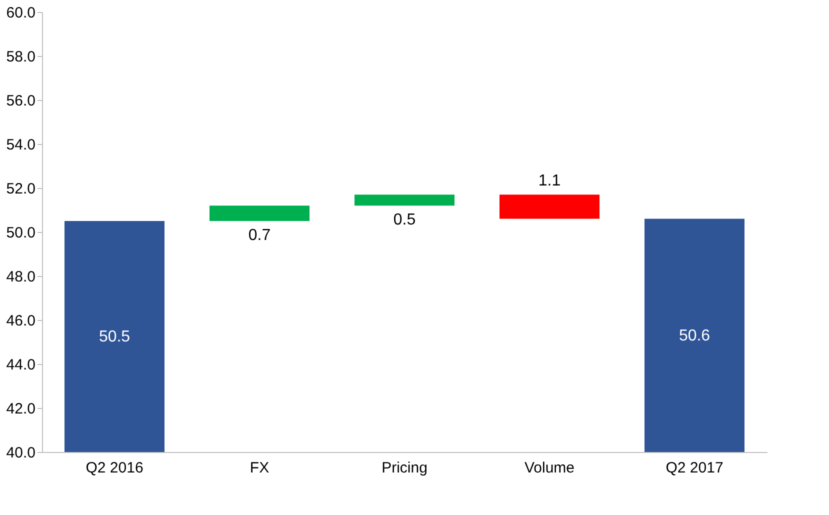  Describe the element at coordinates (549, 181) in the screenshot. I see `data-label: 1.1` at that location.